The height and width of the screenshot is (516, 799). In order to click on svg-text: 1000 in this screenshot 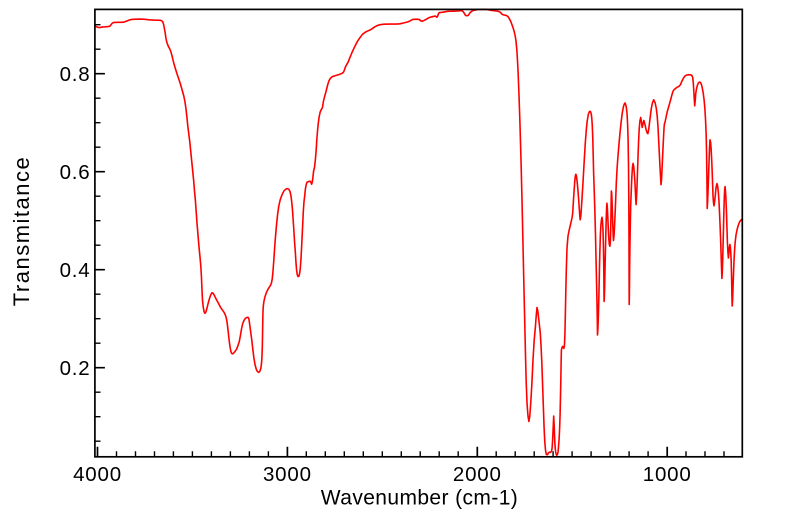, I will do `click(667, 474)`.